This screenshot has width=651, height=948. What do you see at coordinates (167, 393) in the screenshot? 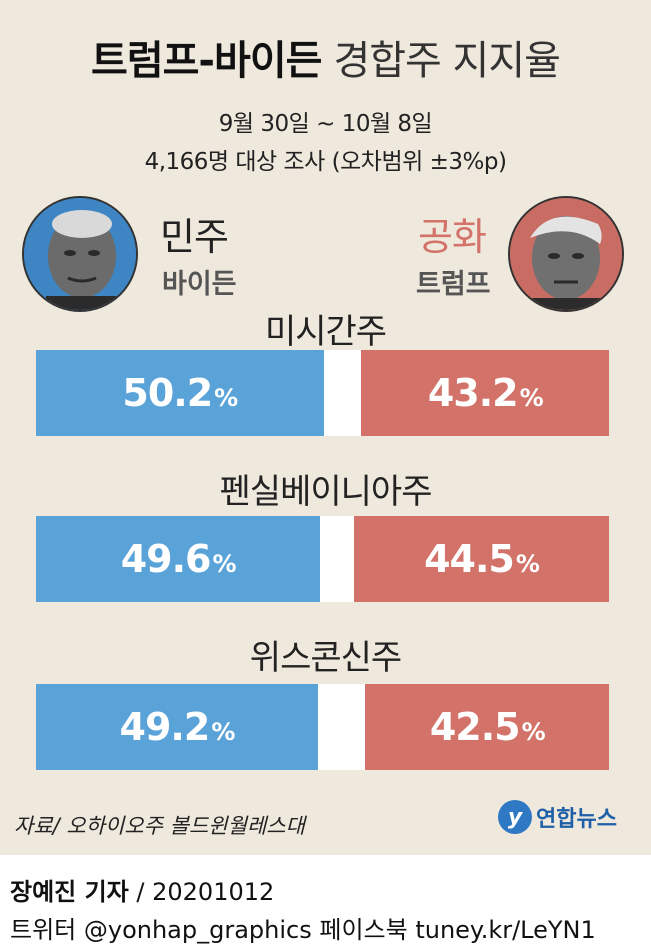
I see `dem-value-michigan: 50.2` at bounding box center [167, 393].